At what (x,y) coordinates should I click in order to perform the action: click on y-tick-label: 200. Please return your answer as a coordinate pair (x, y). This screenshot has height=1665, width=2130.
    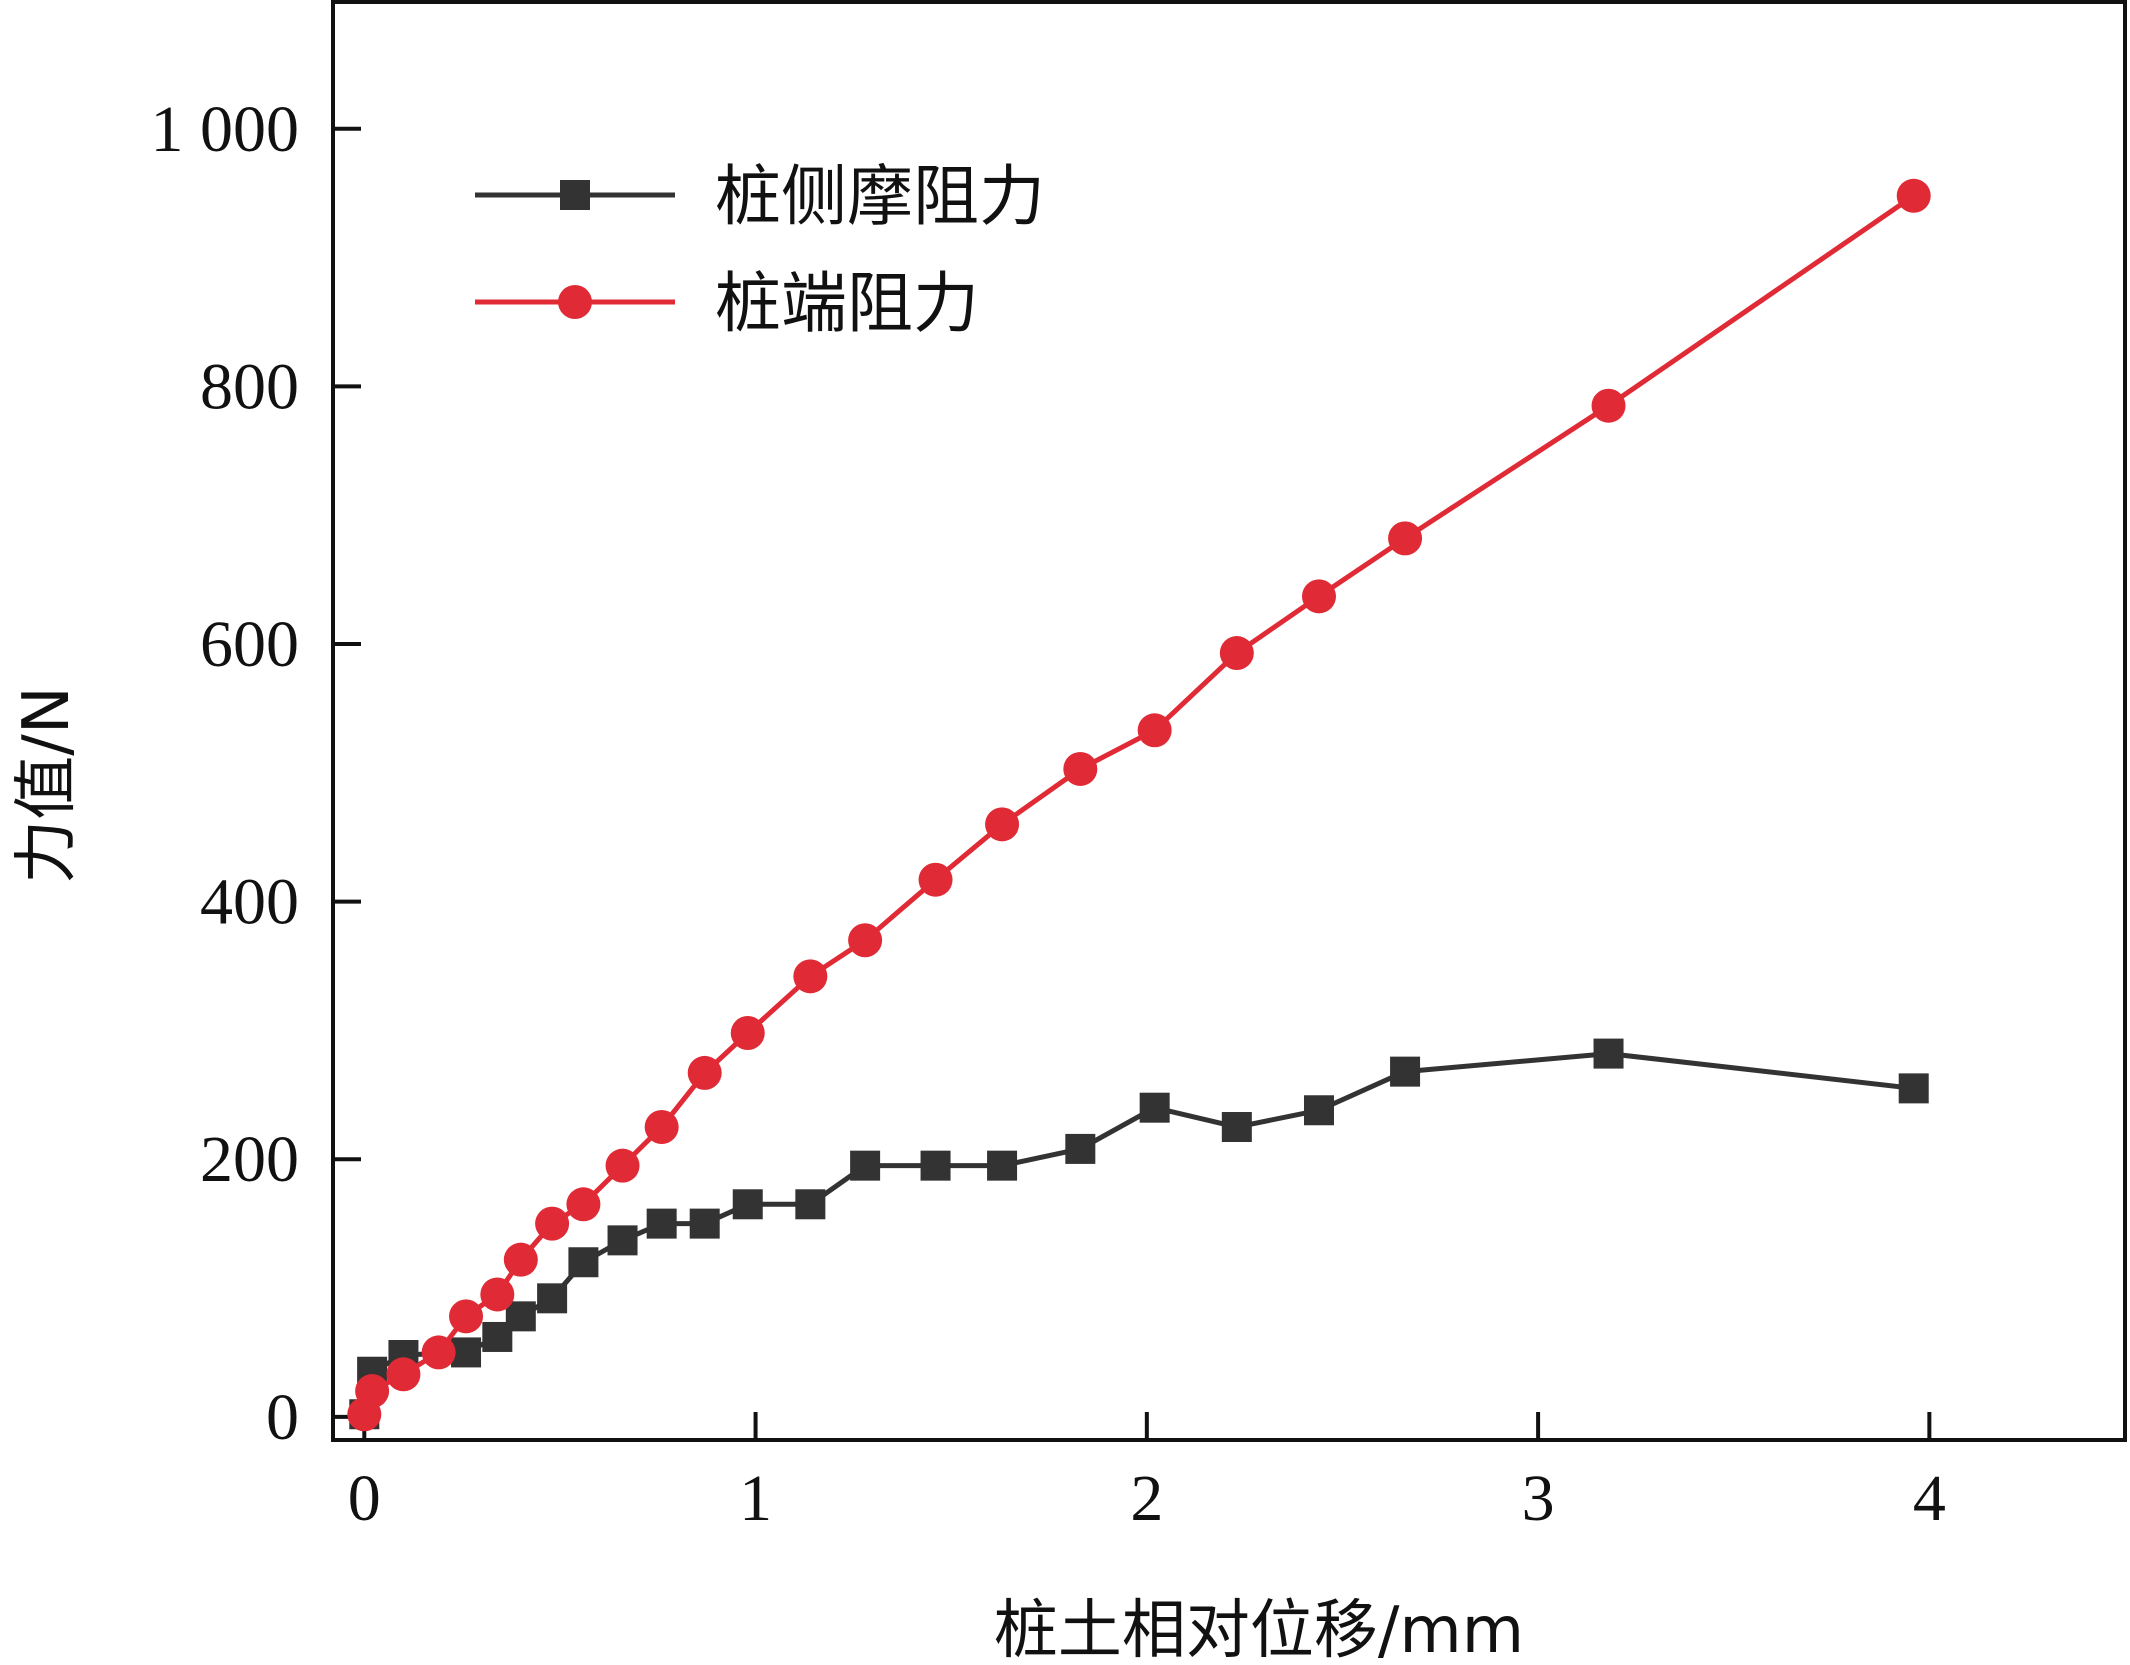
    Looking at the image, I should click on (249, 1159).